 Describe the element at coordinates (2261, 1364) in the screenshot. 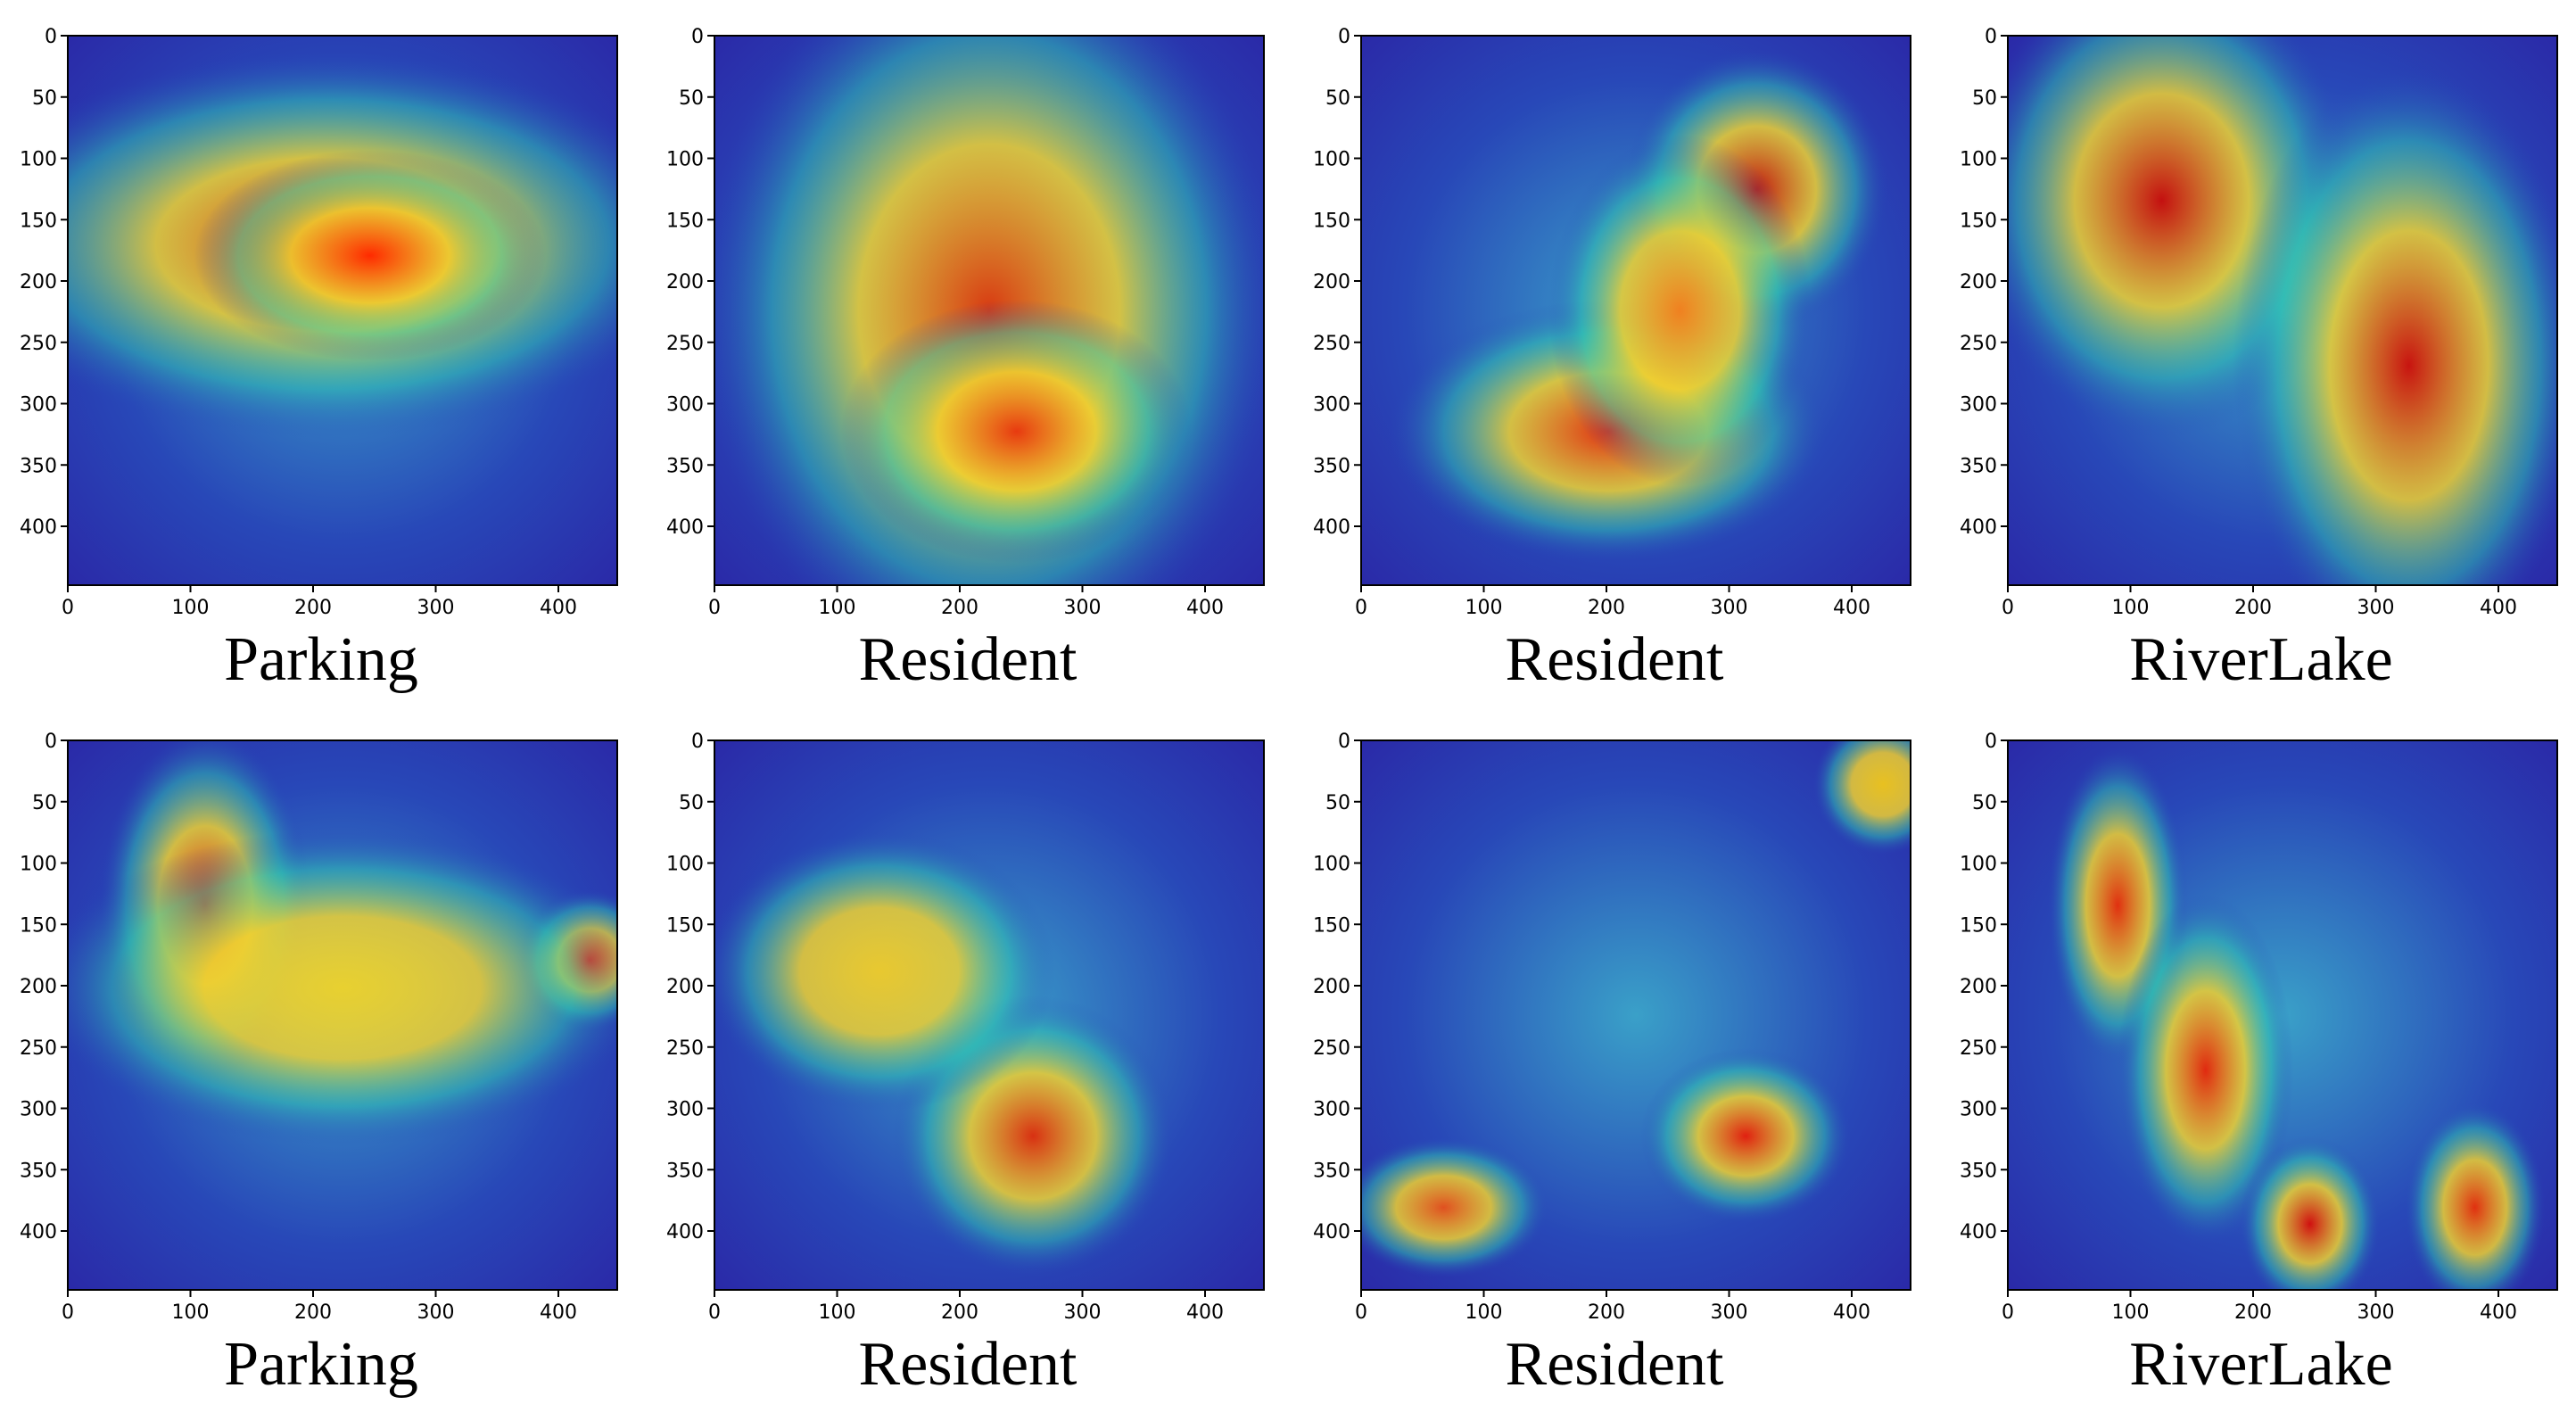

I see `panel-caption: RiverLake` at that location.